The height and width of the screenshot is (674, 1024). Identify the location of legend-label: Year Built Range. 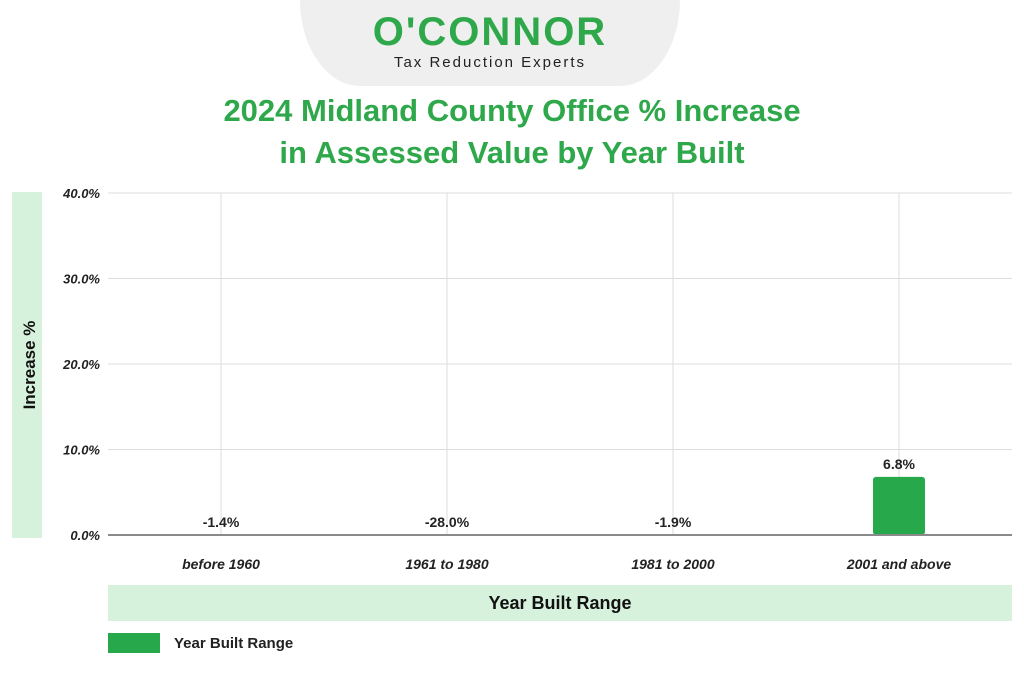
(234, 643).